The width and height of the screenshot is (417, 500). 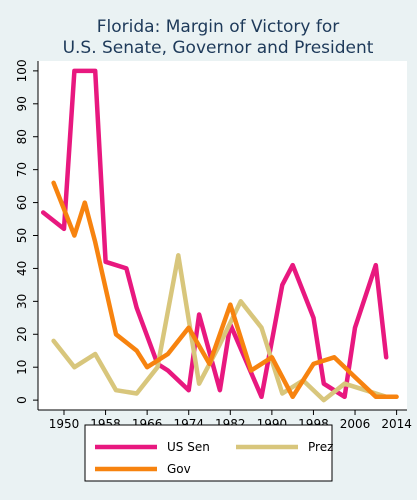 I want to click on legend-label-prez: Prez, so click(x=320, y=447).